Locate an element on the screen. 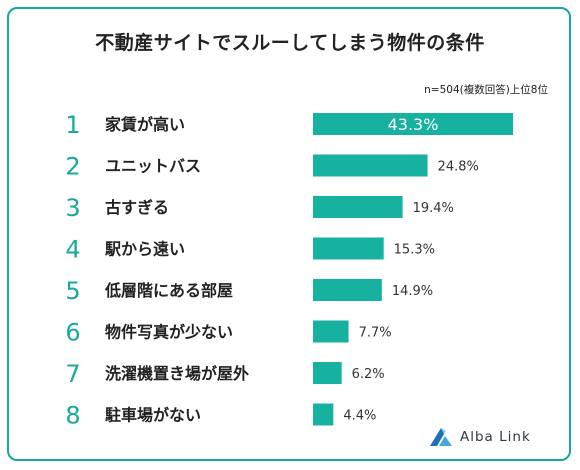 The width and height of the screenshot is (580, 470). category-label: 洗濯機置き場が屋外 is located at coordinates (177, 373).